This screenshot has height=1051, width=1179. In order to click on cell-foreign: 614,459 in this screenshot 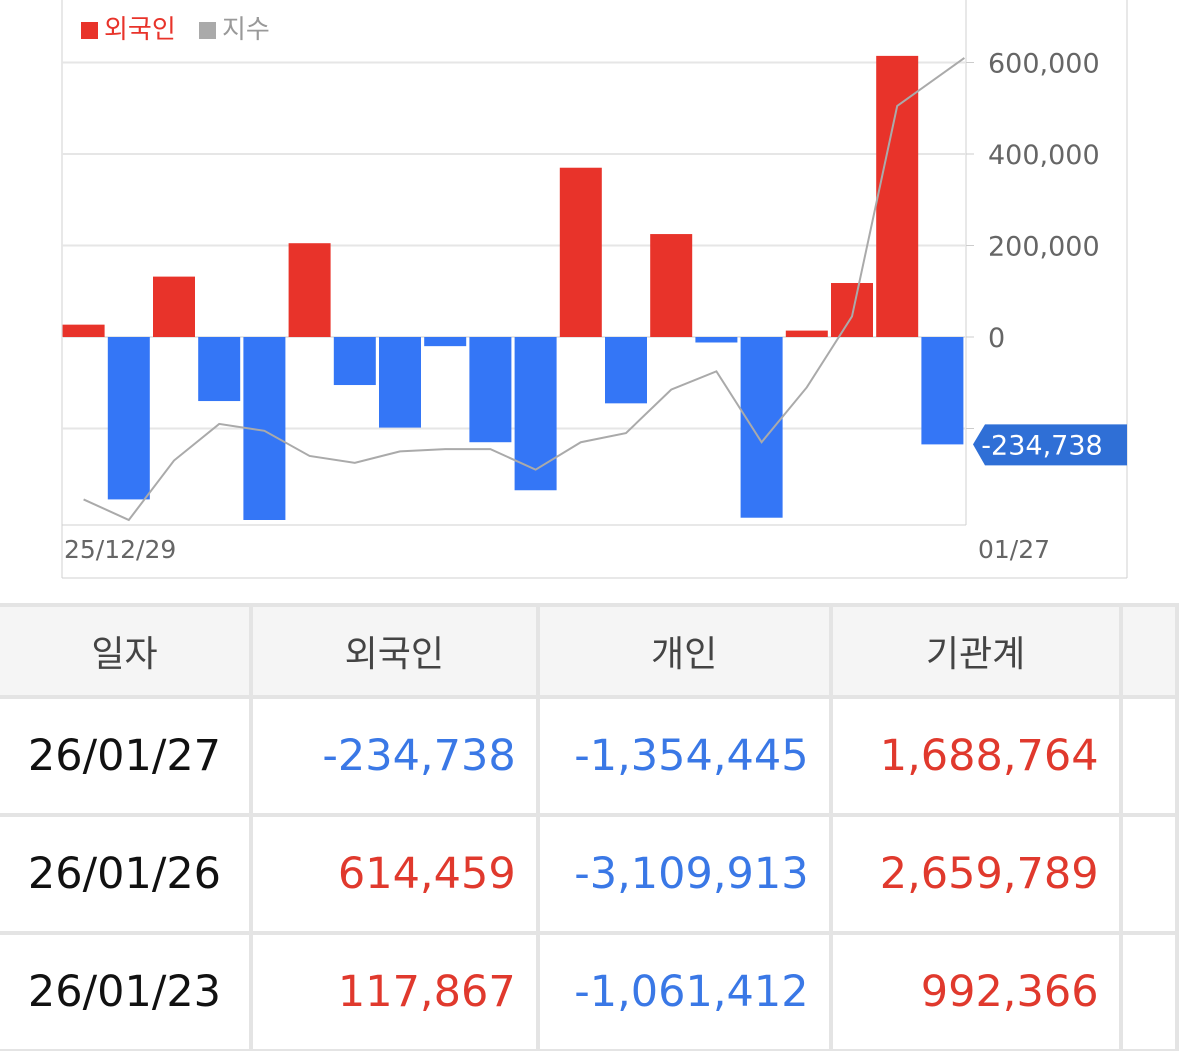, I will do `click(394, 874)`.